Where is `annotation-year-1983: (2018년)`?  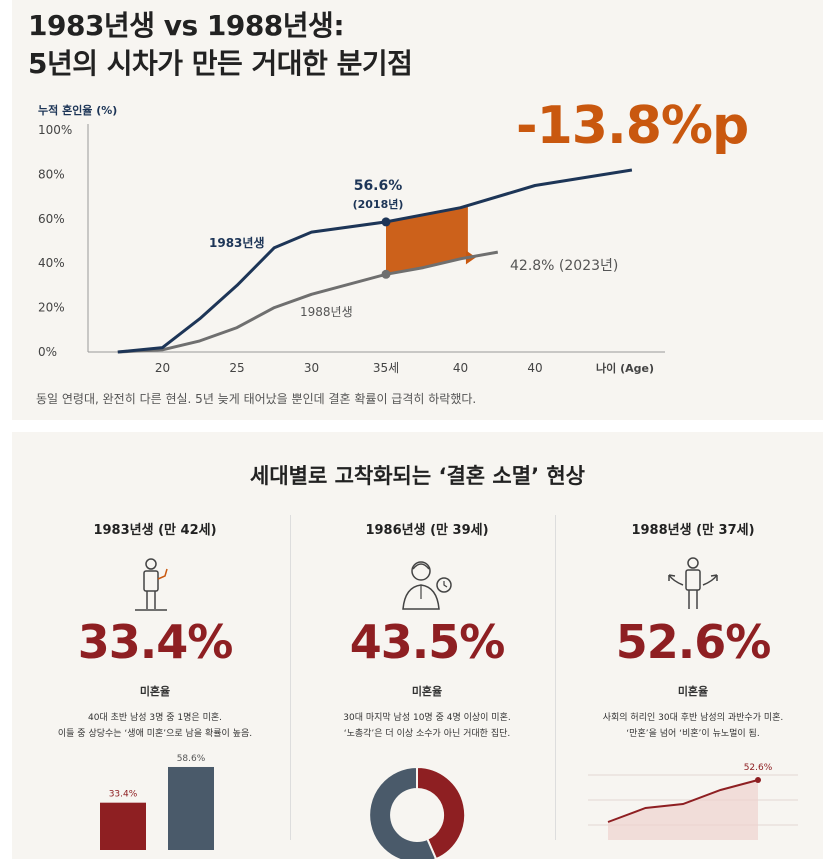 annotation-year-1983: (2018년) is located at coordinates (378, 204).